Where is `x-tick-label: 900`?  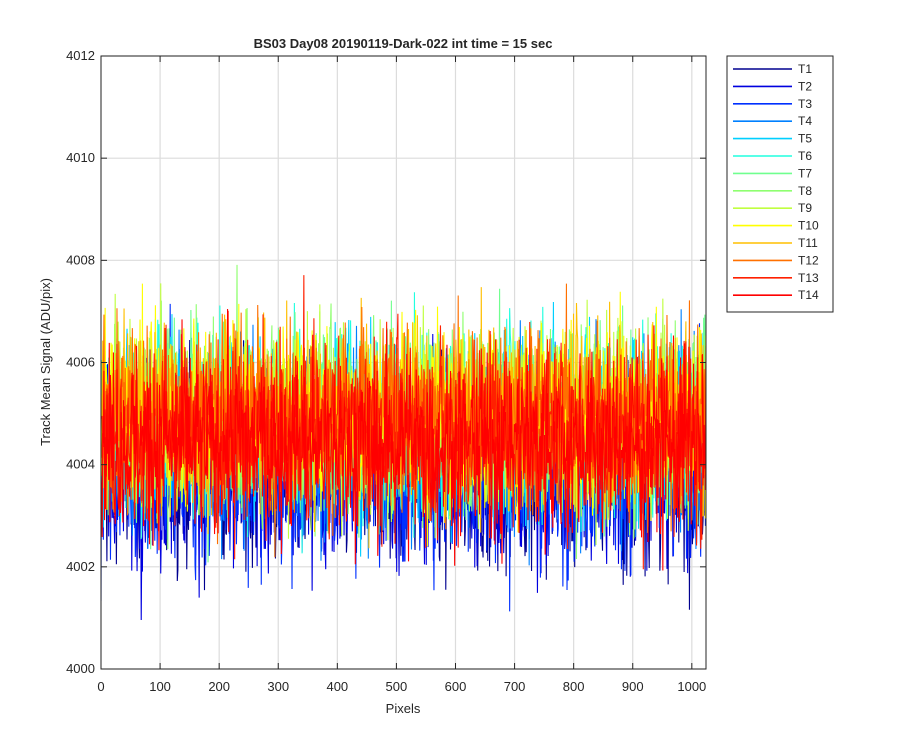
x-tick-label: 900 is located at coordinates (633, 686).